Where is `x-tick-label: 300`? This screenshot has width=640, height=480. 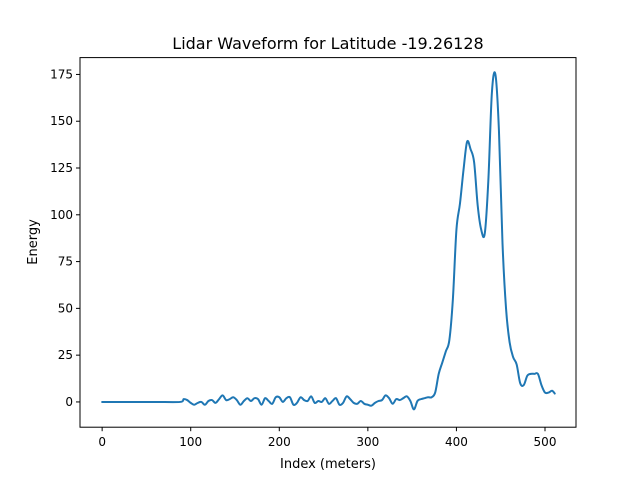
x-tick-label: 300 is located at coordinates (367, 442).